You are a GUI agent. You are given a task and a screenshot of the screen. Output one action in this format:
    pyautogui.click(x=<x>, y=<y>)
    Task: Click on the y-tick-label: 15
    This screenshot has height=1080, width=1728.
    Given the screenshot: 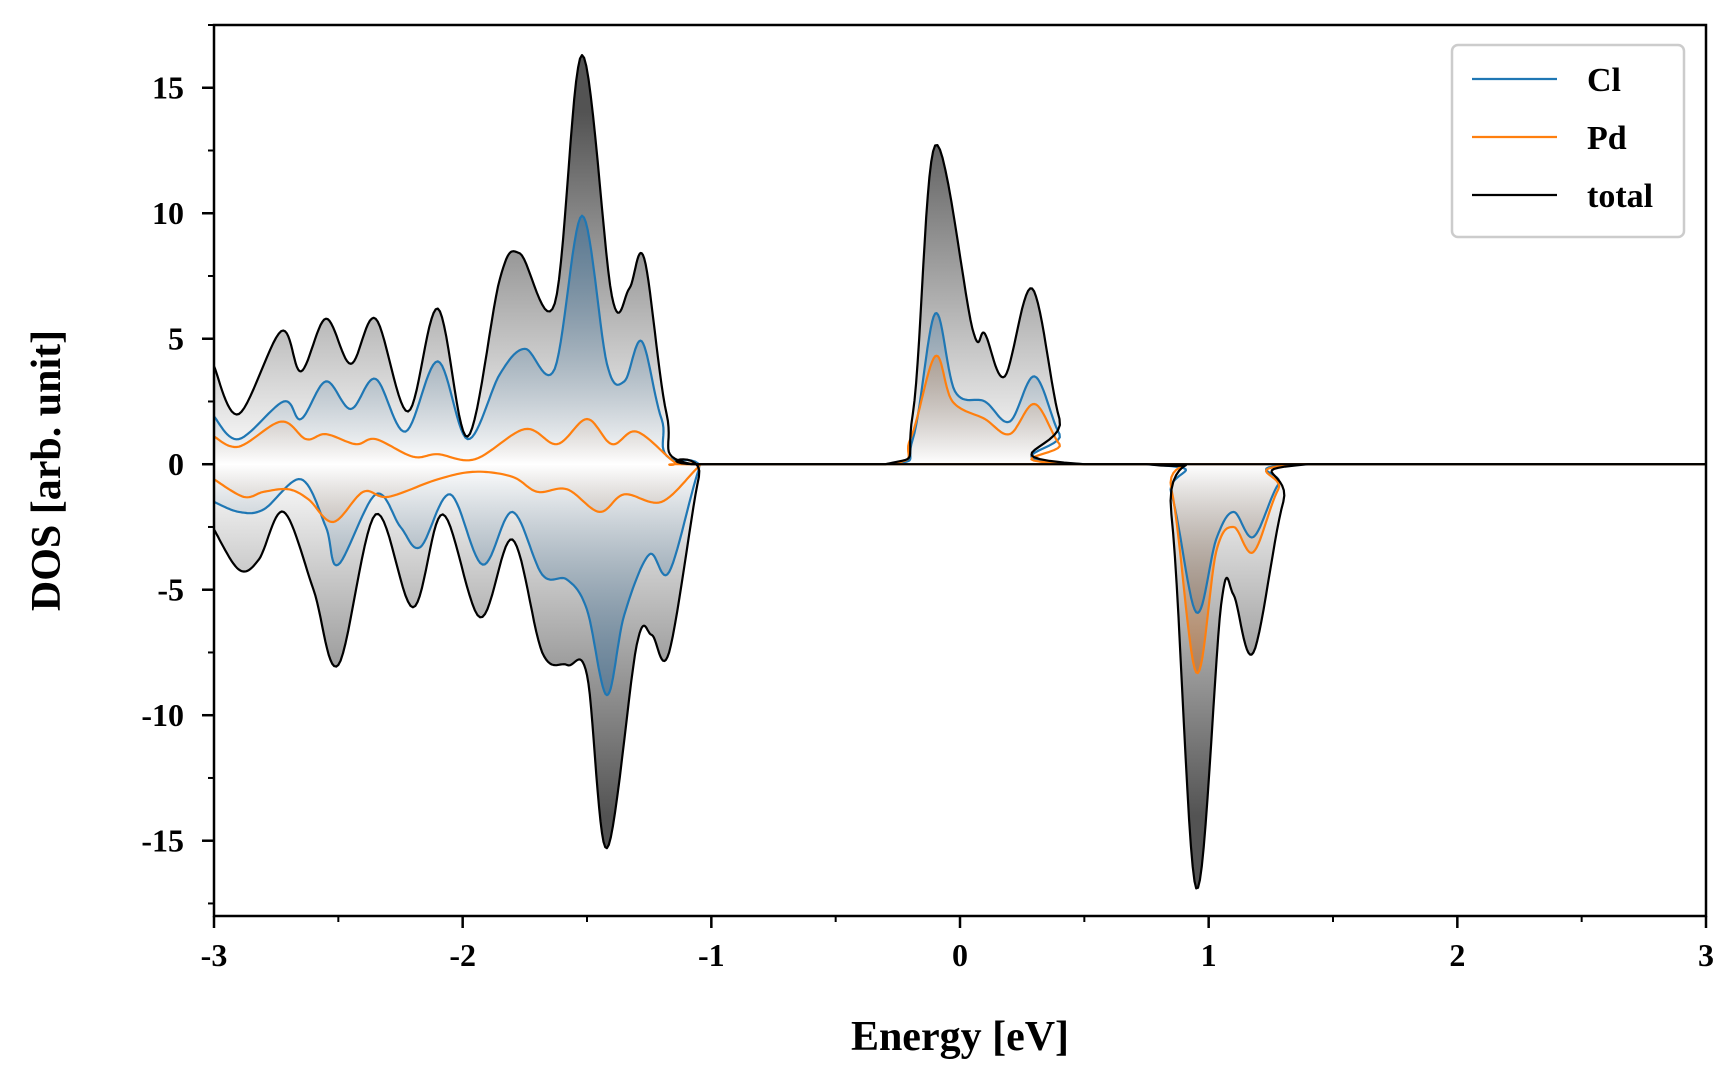 What is the action you would take?
    pyautogui.click(x=168, y=88)
    